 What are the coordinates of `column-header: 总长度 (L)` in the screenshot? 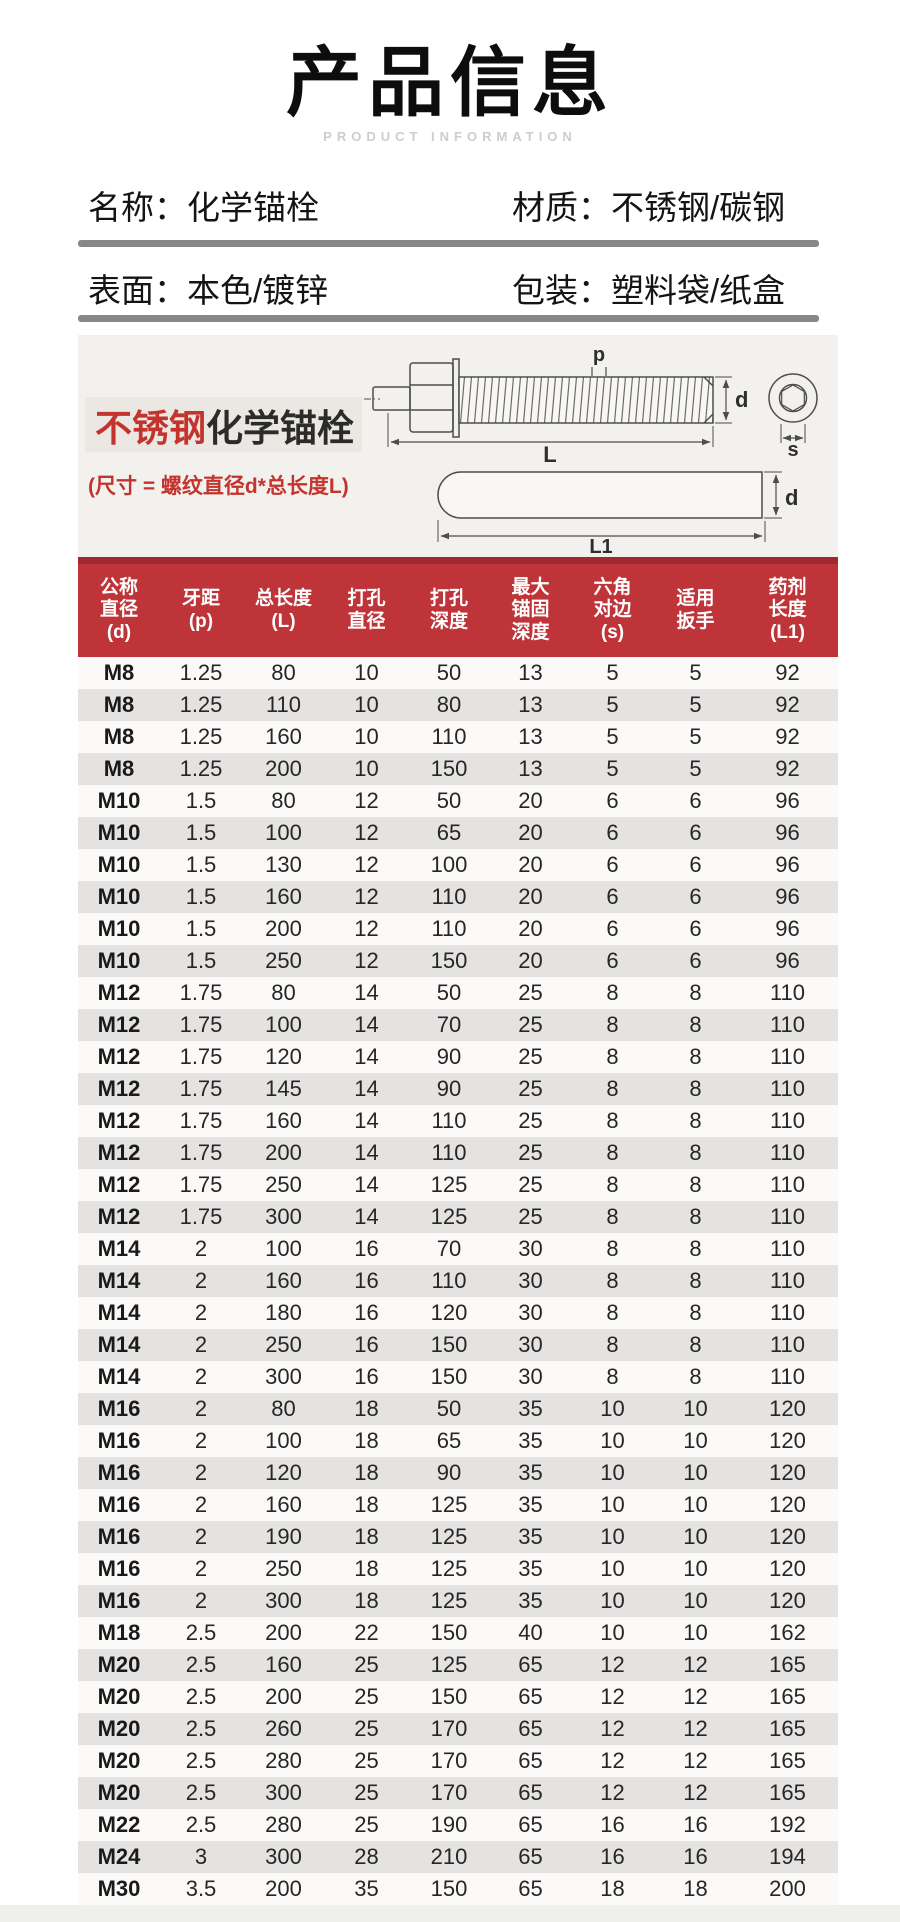 It's located at (283, 610).